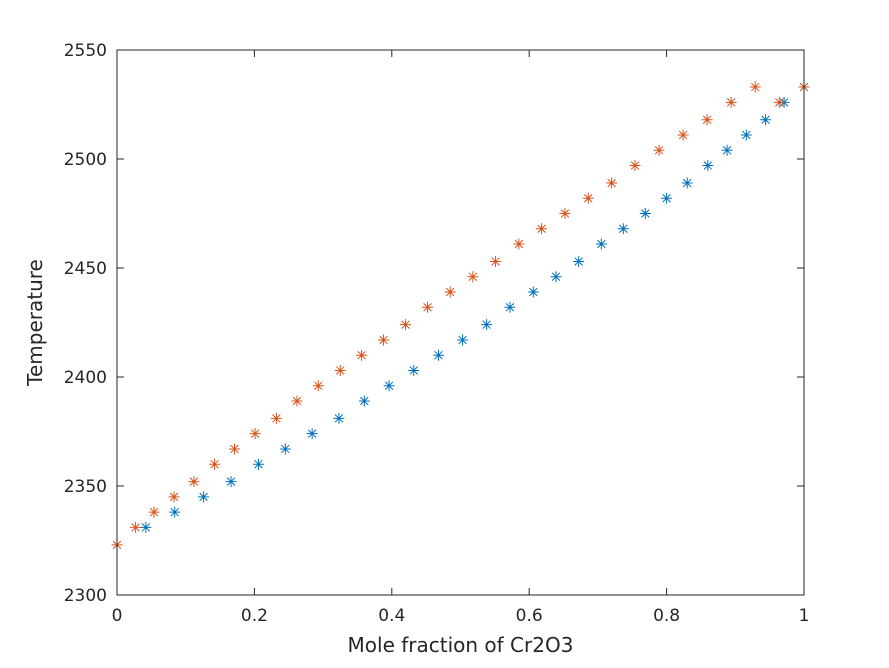 The image size is (889, 668). Describe the element at coordinates (85, 596) in the screenshot. I see `y-tick-label: 2300` at that location.